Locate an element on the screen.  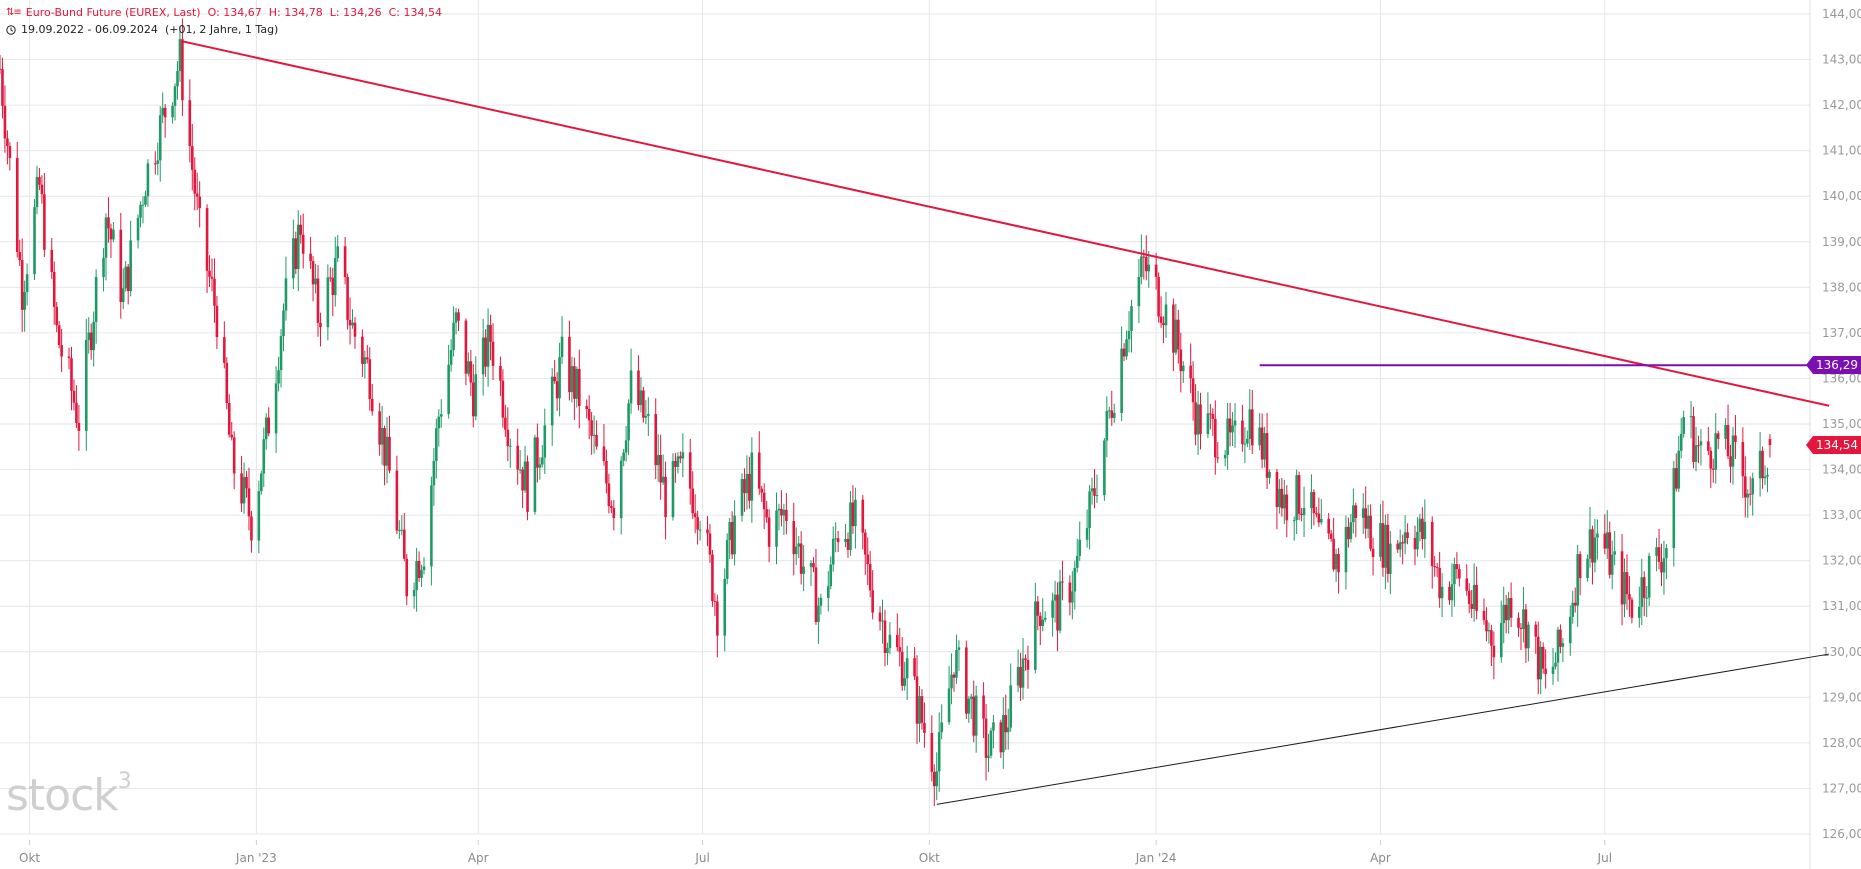
time-axis: Okt Jan '23 Apr Jul Okt Jan '24 Apr Jul is located at coordinates (815, 852).